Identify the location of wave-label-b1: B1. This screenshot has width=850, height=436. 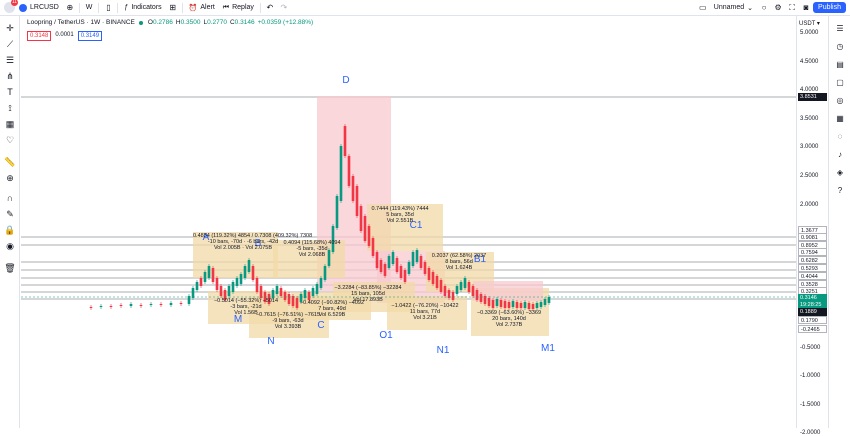
(480, 259).